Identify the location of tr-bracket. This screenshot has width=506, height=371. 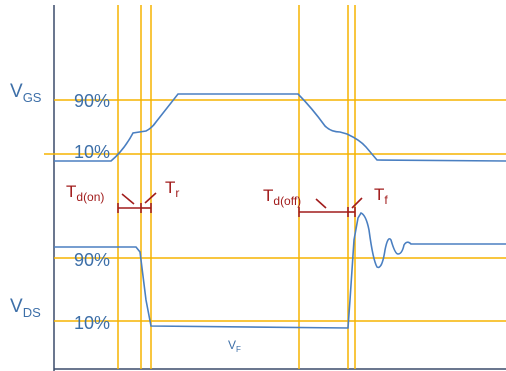
(149, 202).